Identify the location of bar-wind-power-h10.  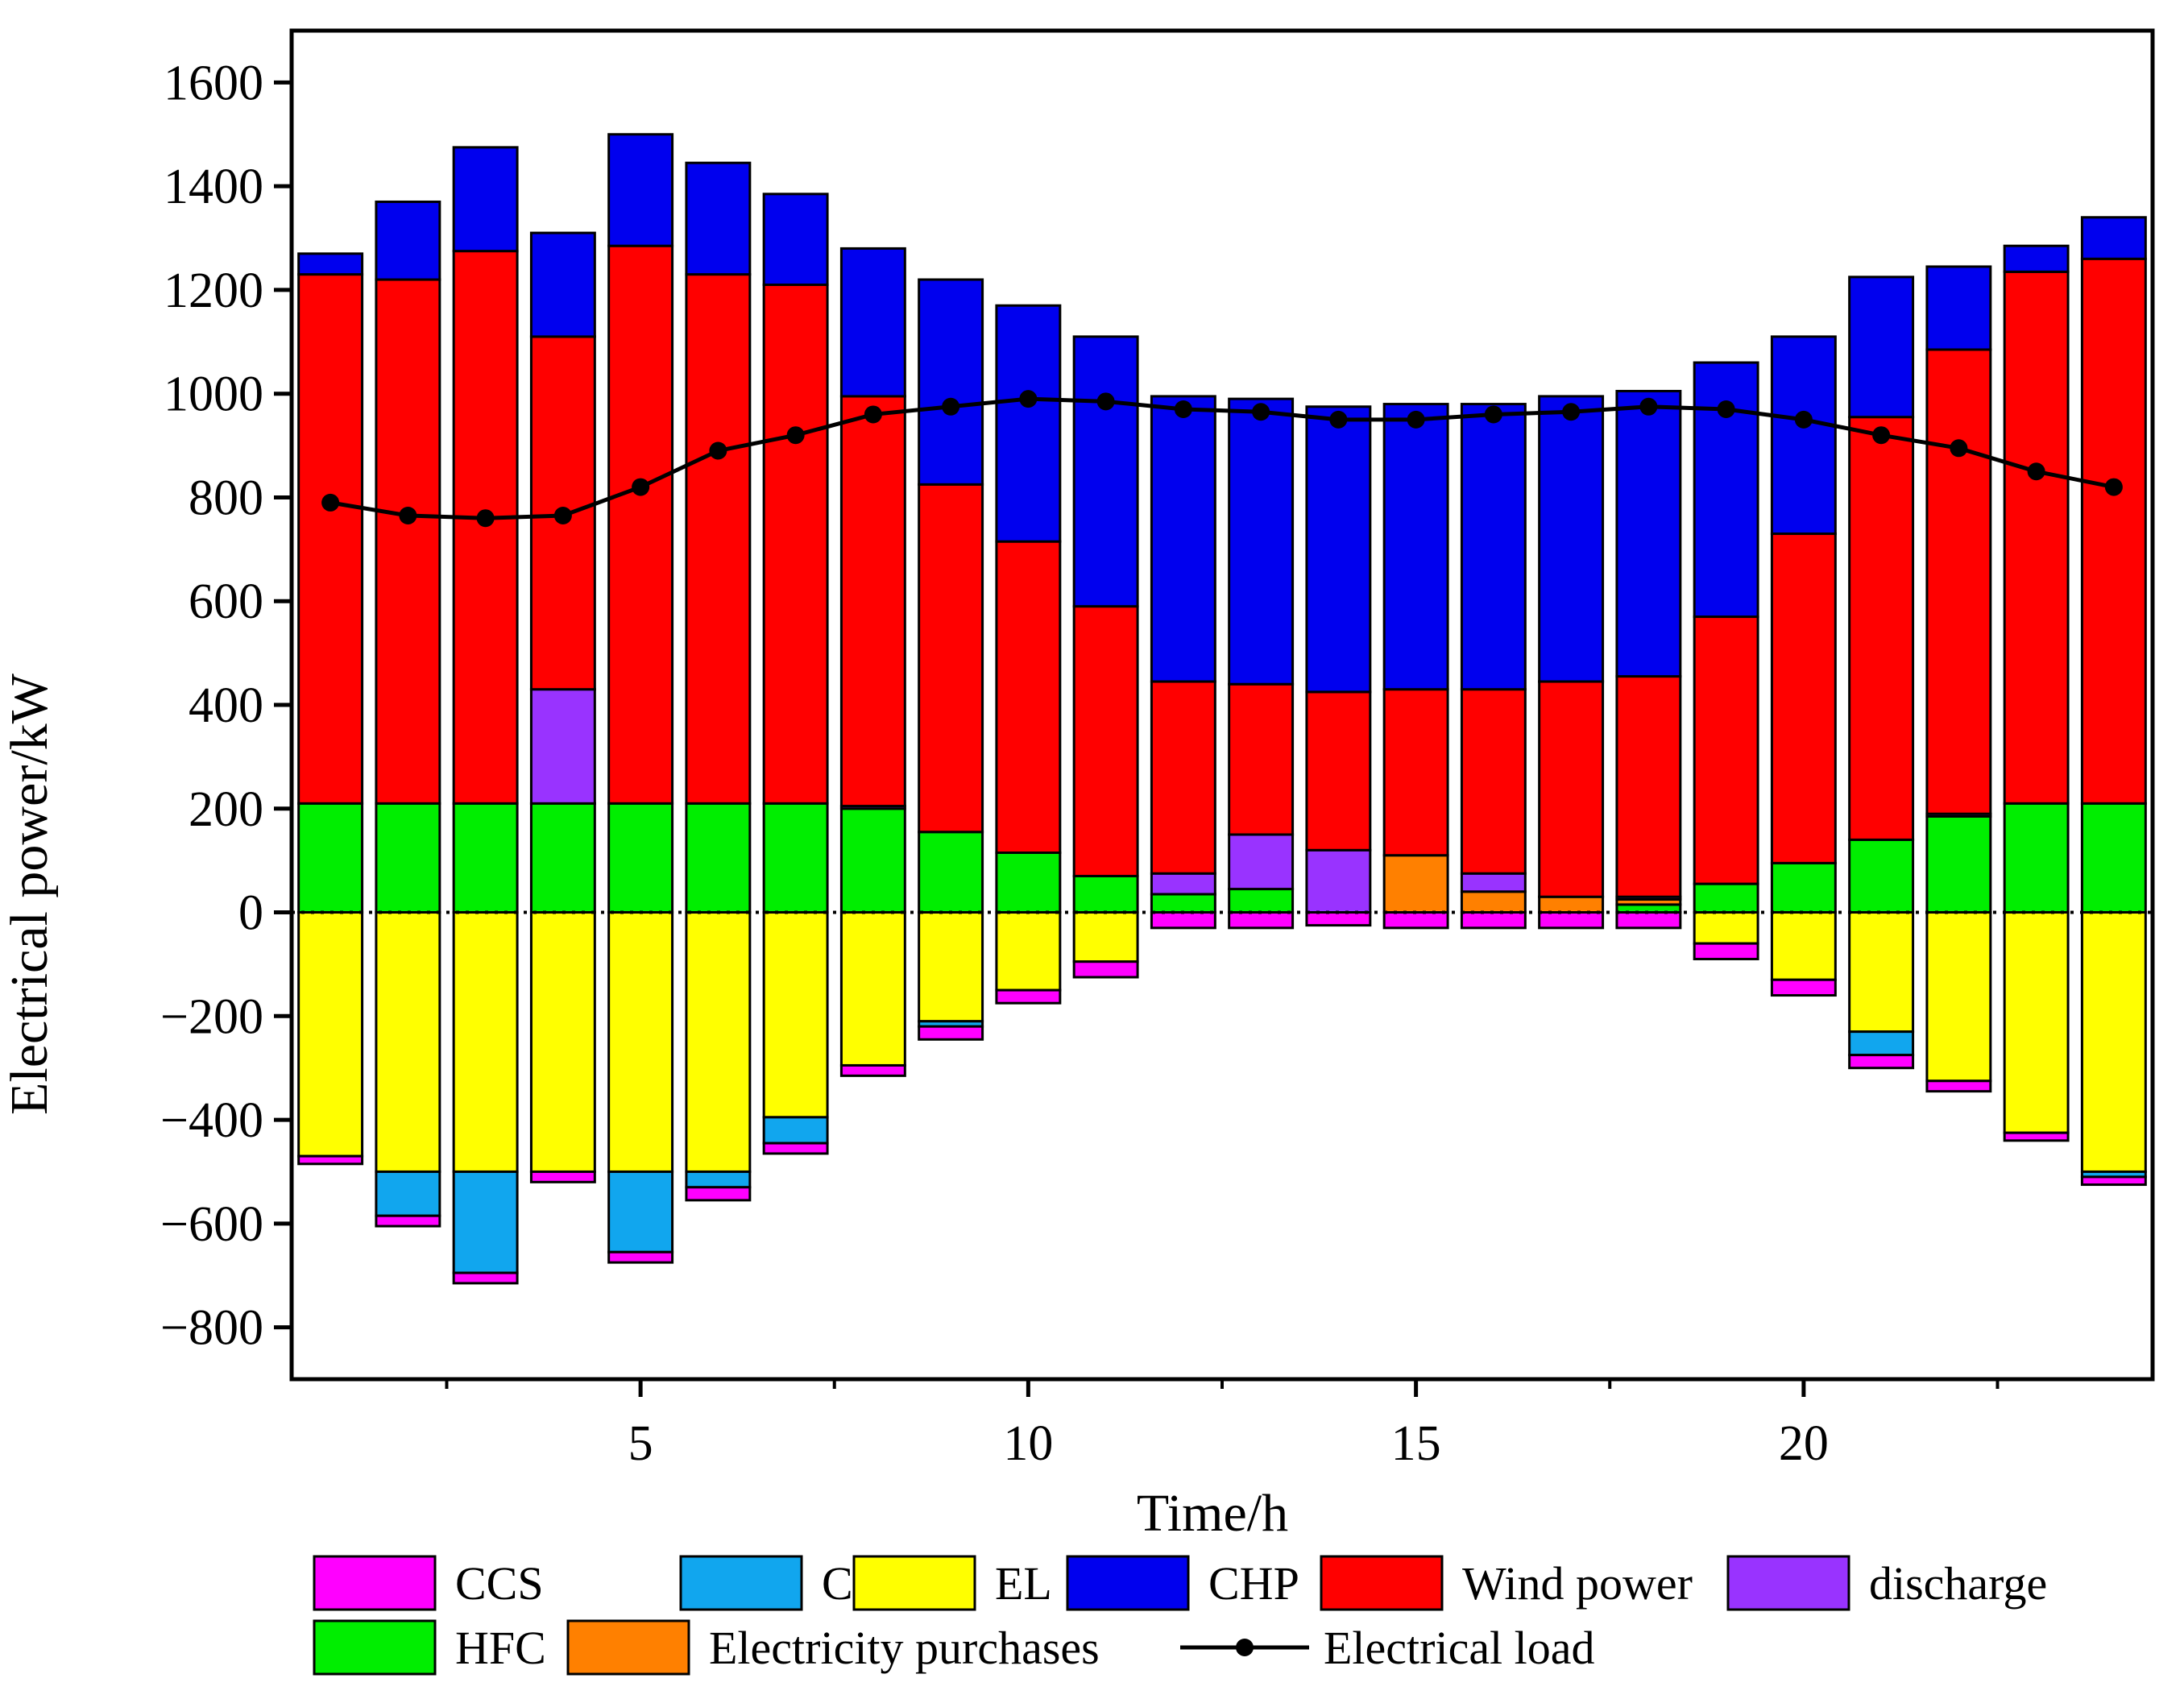
(1028, 697).